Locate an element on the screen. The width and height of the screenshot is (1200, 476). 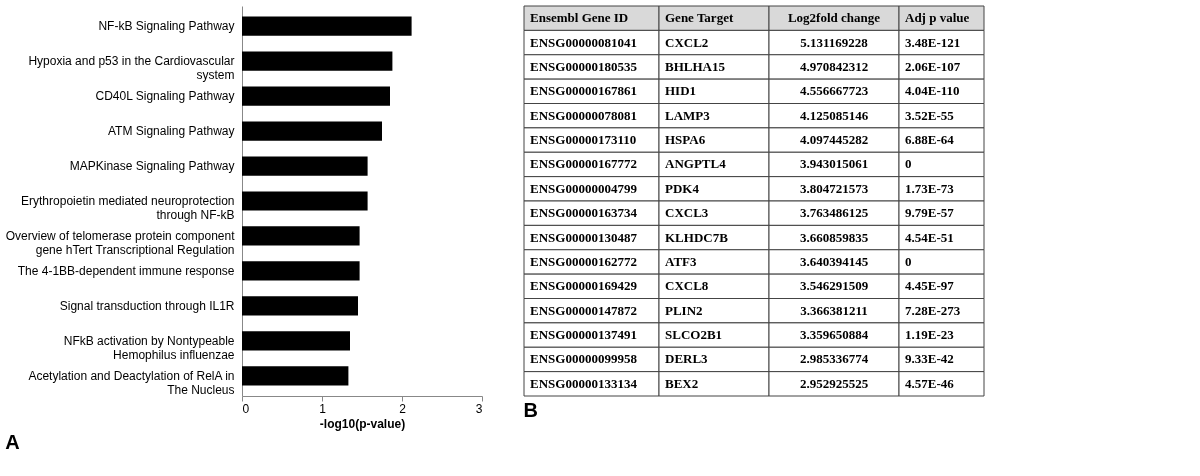
text: DERL3 is located at coordinates (687, 359).